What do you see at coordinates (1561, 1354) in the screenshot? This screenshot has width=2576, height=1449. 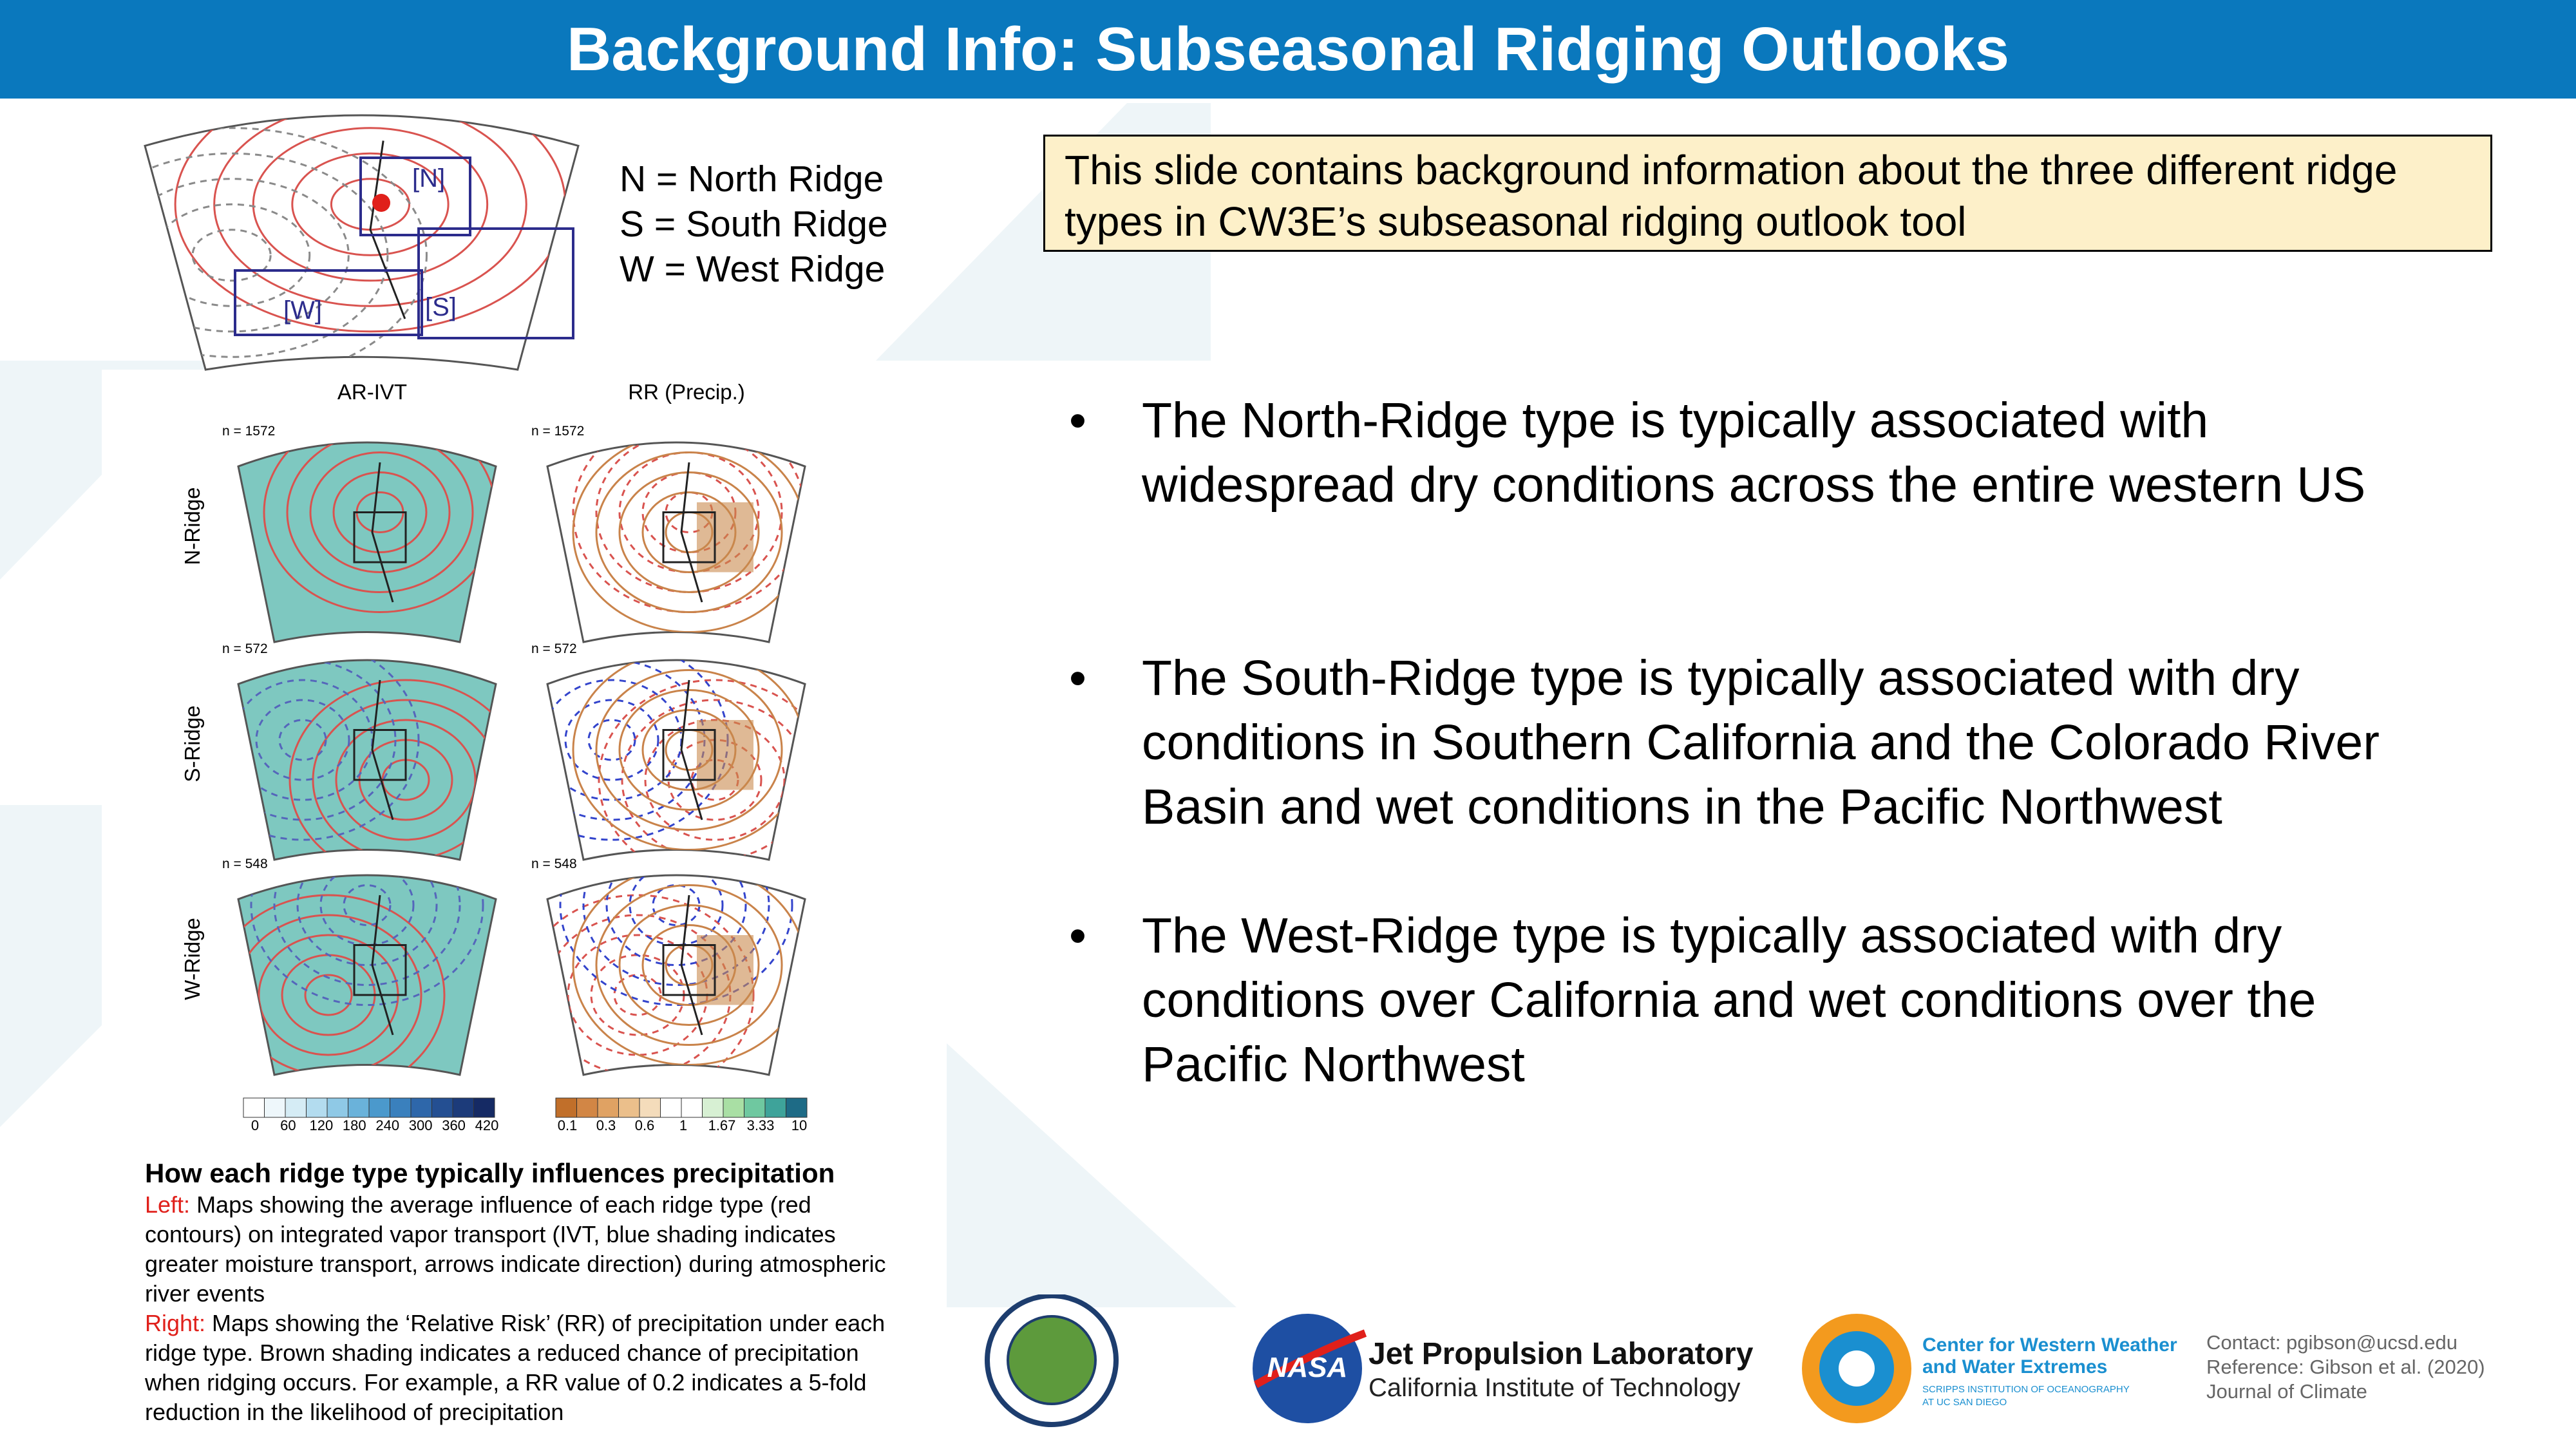 I see `jpl-text: Jet Propulsion Laboratory` at bounding box center [1561, 1354].